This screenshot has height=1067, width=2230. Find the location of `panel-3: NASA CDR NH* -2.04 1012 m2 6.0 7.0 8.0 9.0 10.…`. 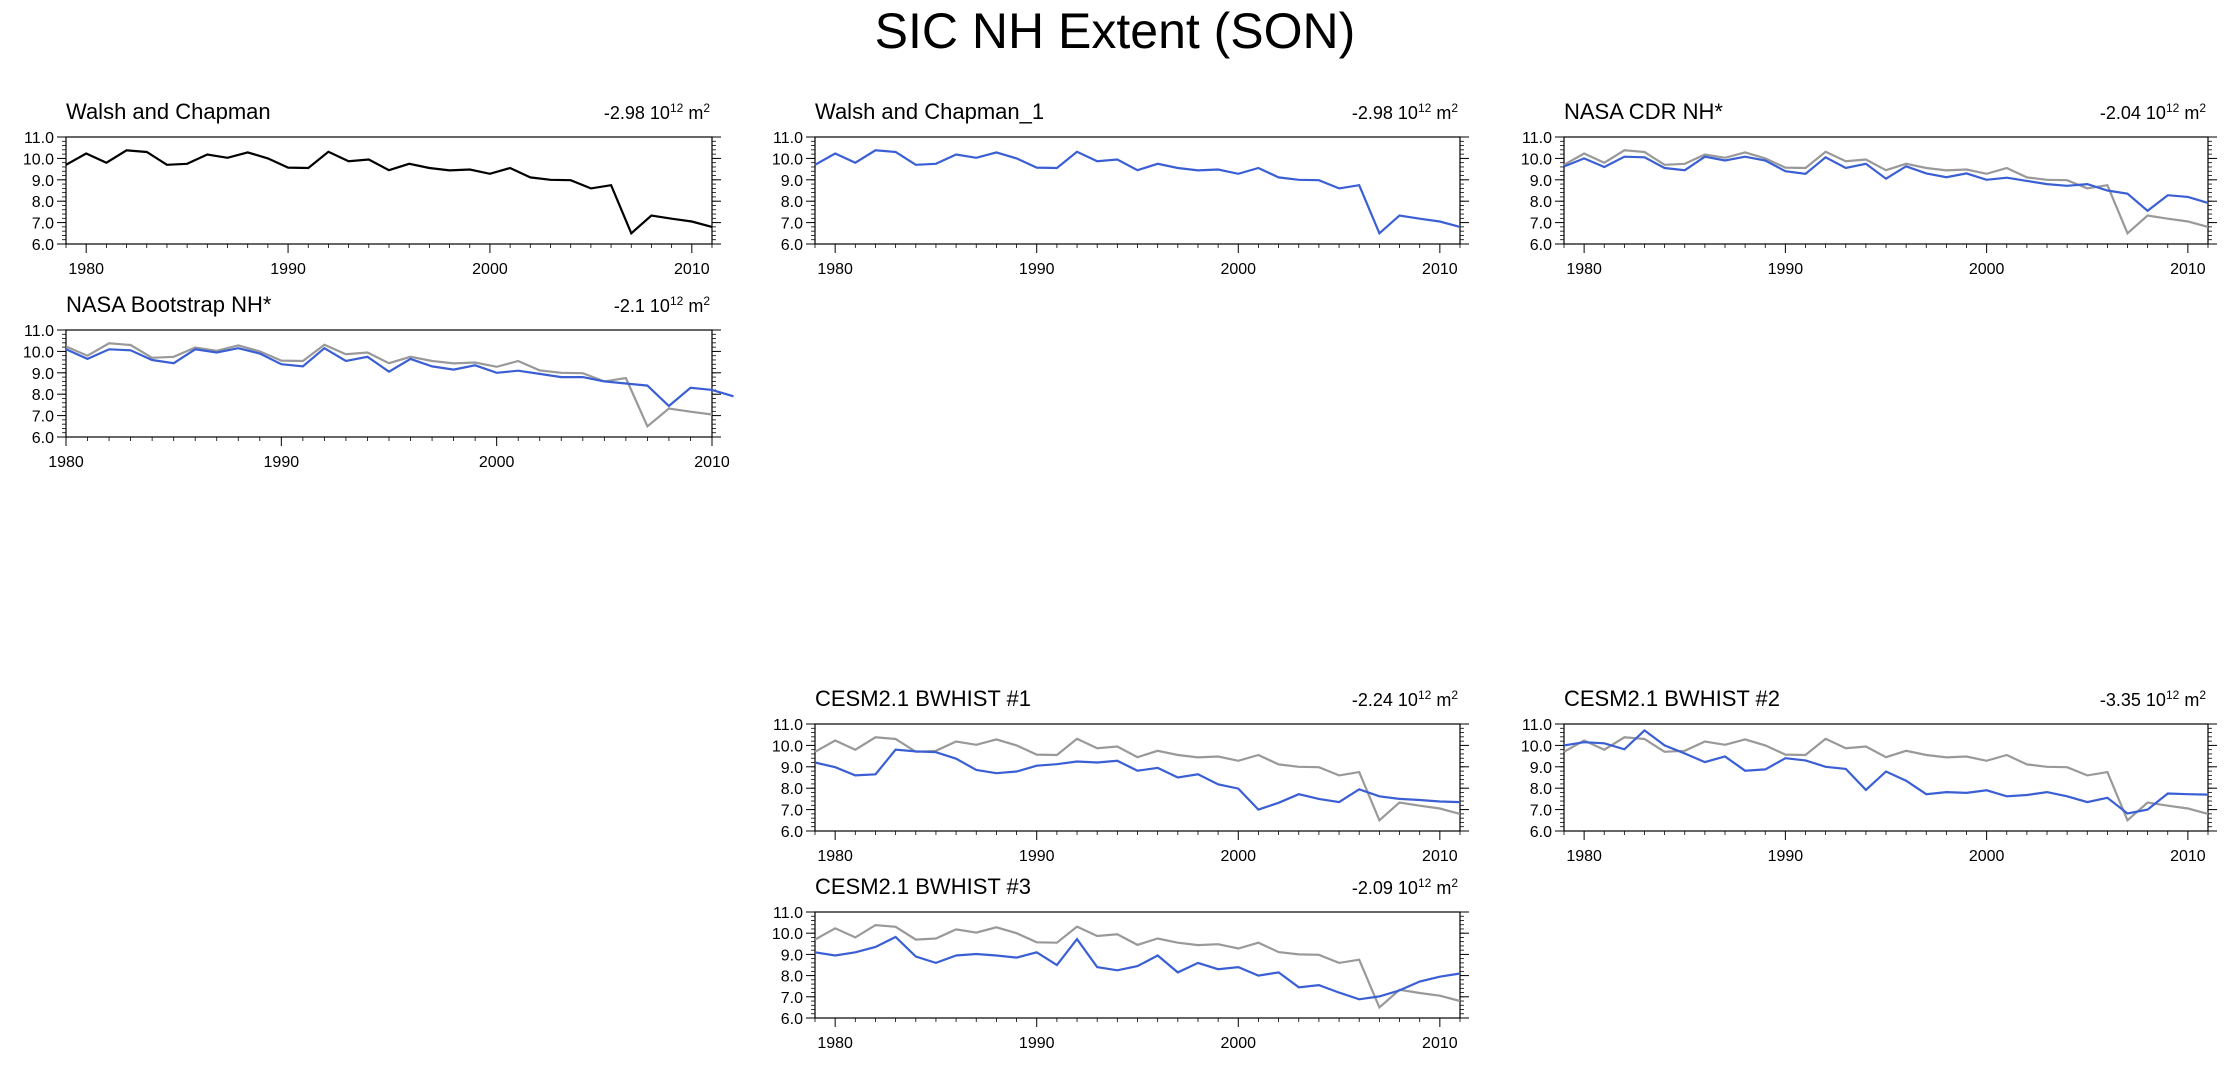

panel-3: NASA CDR NH* -2.04 1012 m2 6.0 7.0 8.0 9.0 10.… is located at coordinates (1869, 188).